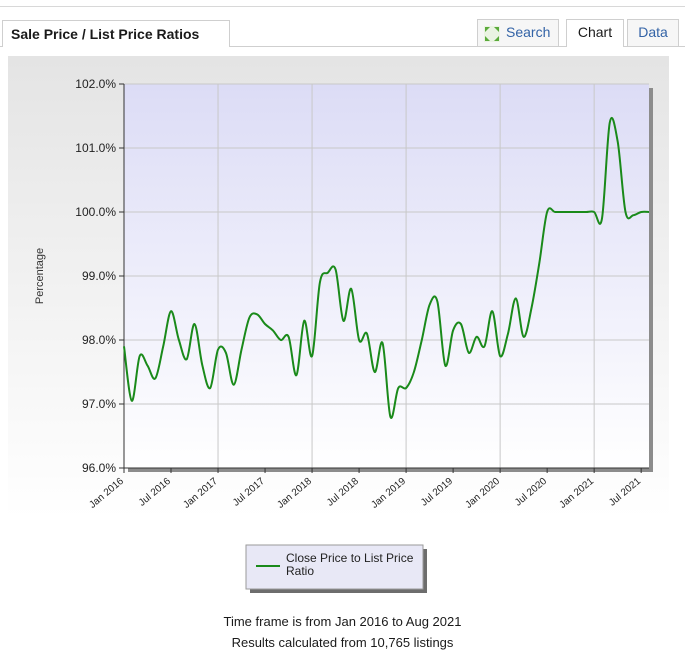 This screenshot has width=685, height=653. Describe the element at coordinates (342, 621) in the screenshot. I see `timeframe-text: Time frame is from Jan 2016 to Aug 2021` at that location.